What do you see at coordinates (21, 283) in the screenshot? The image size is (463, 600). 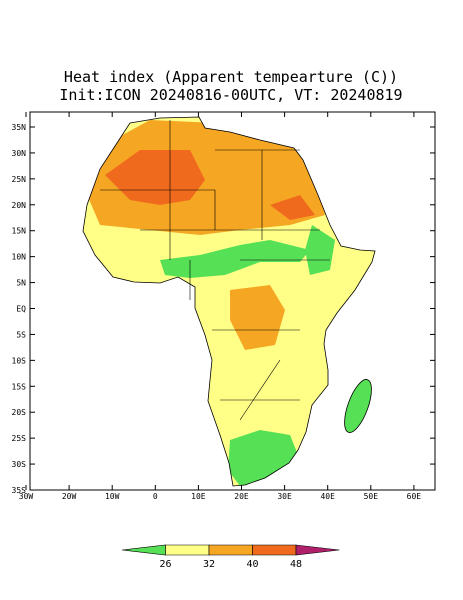 I see `lat-tick-label: 5N` at bounding box center [21, 283].